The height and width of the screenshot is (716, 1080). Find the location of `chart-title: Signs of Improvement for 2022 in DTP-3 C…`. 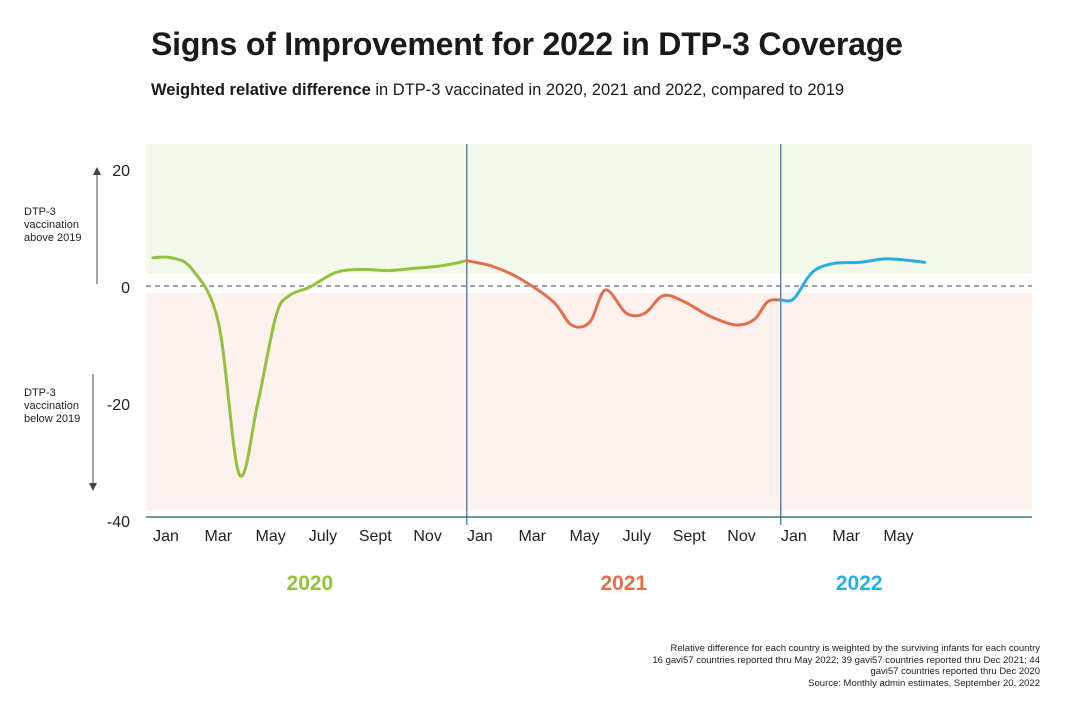

chart-title: Signs of Improvement for 2022 in DTP-3 C… is located at coordinates (527, 44).